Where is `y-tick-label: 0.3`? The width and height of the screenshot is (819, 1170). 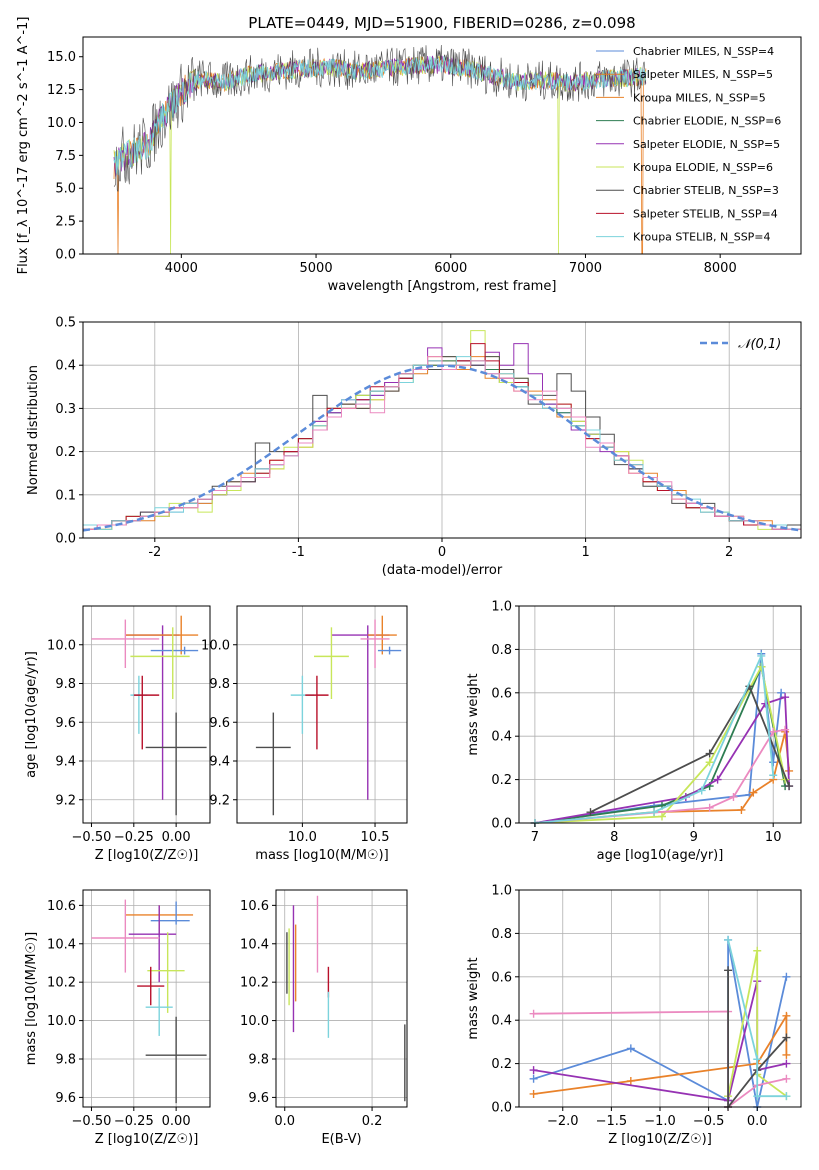
y-tick-label: 0.3 is located at coordinates (65, 409).